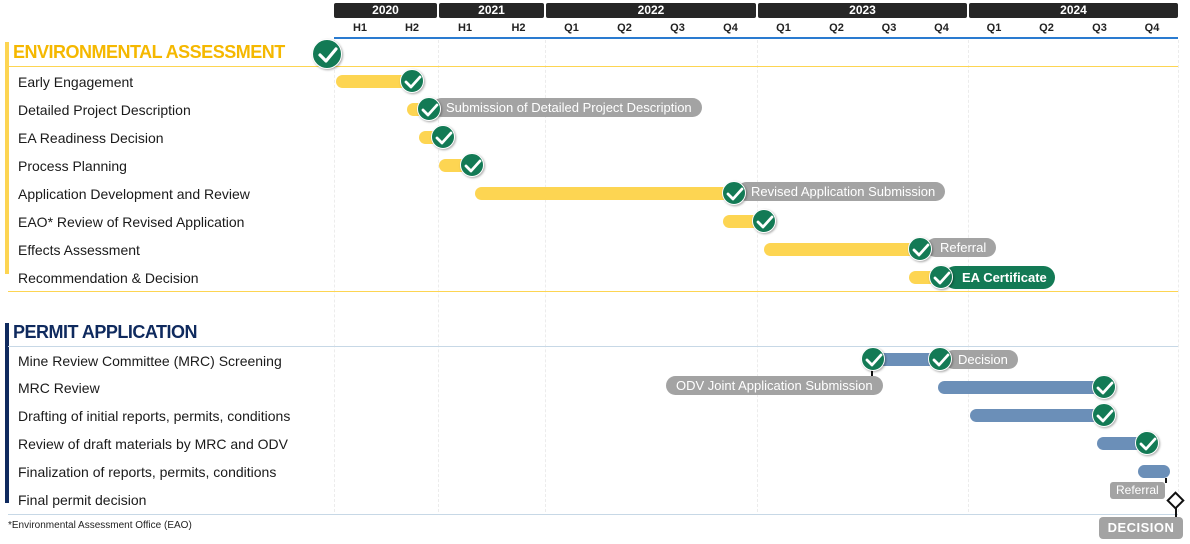  I want to click on period-2024-q2: Q2, so click(1046, 28).